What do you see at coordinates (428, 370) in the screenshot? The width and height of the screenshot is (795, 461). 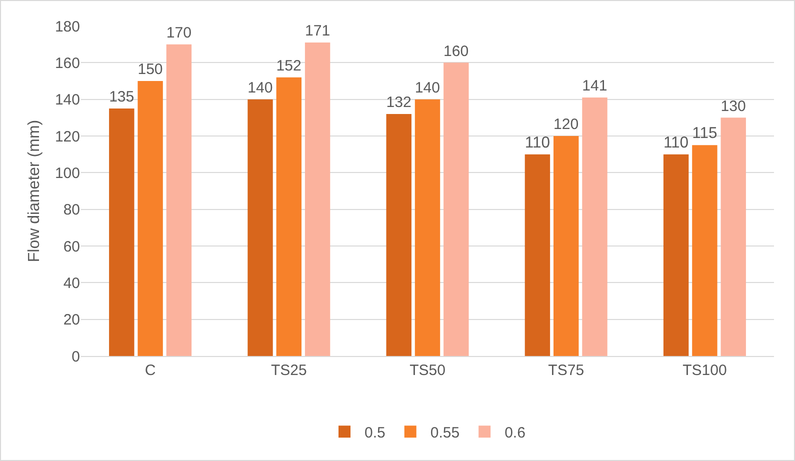 I see `x-tick-label: TS50` at bounding box center [428, 370].